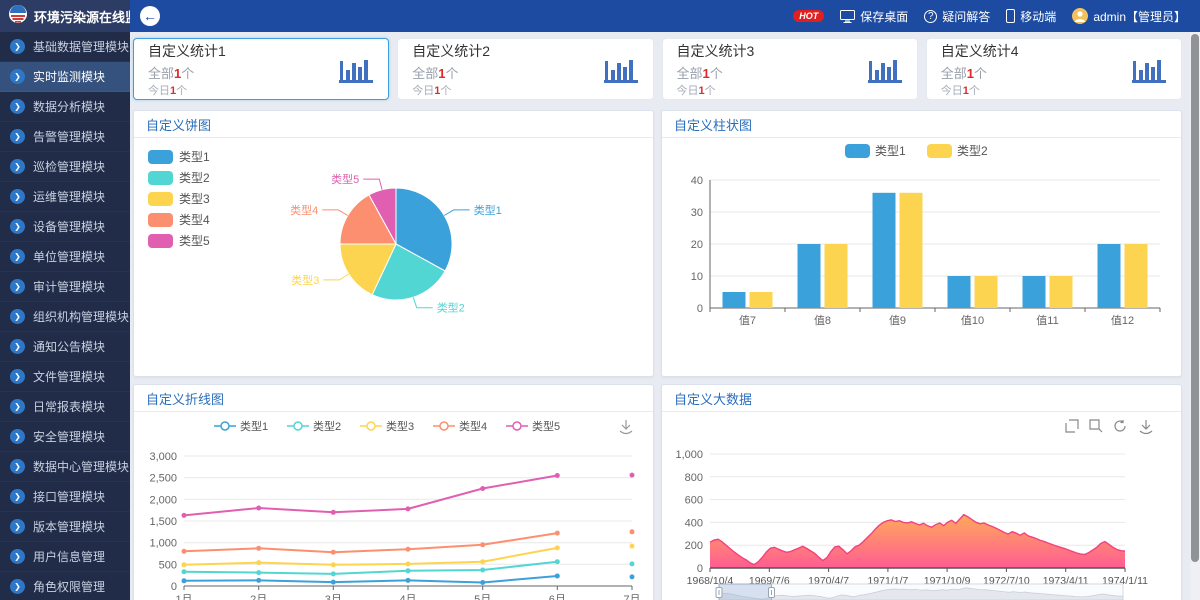 This screenshot has width=1200, height=600. What do you see at coordinates (65, 167) in the screenshot?
I see `sidebar-item: ❯ 巡检管理模块` at bounding box center [65, 167].